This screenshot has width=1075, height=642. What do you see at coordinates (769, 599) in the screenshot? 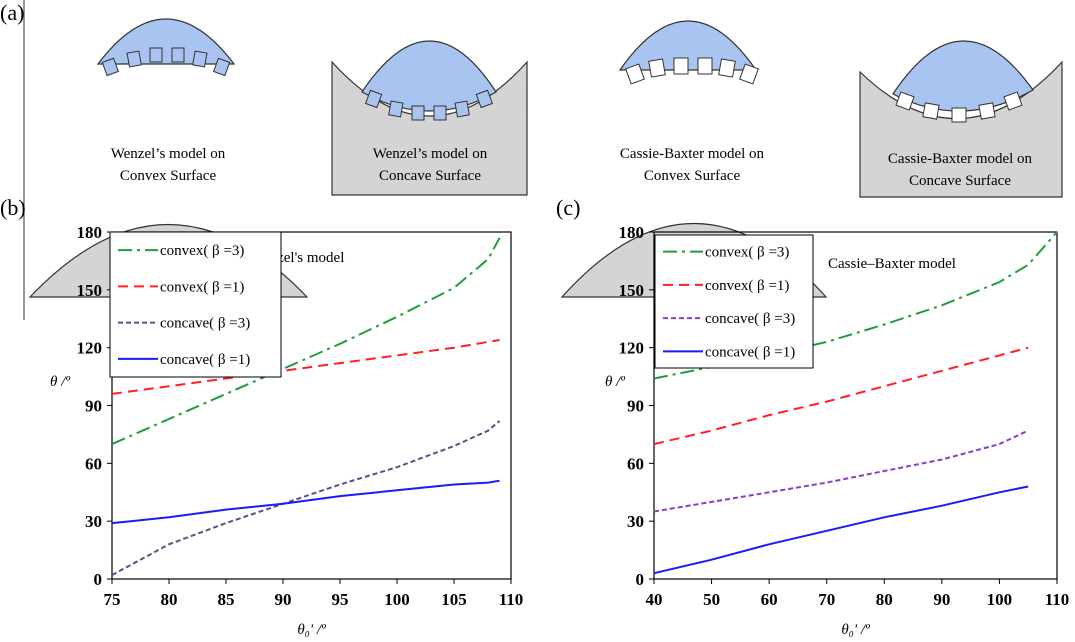
I see `x-tick-label: 60` at bounding box center [769, 599].